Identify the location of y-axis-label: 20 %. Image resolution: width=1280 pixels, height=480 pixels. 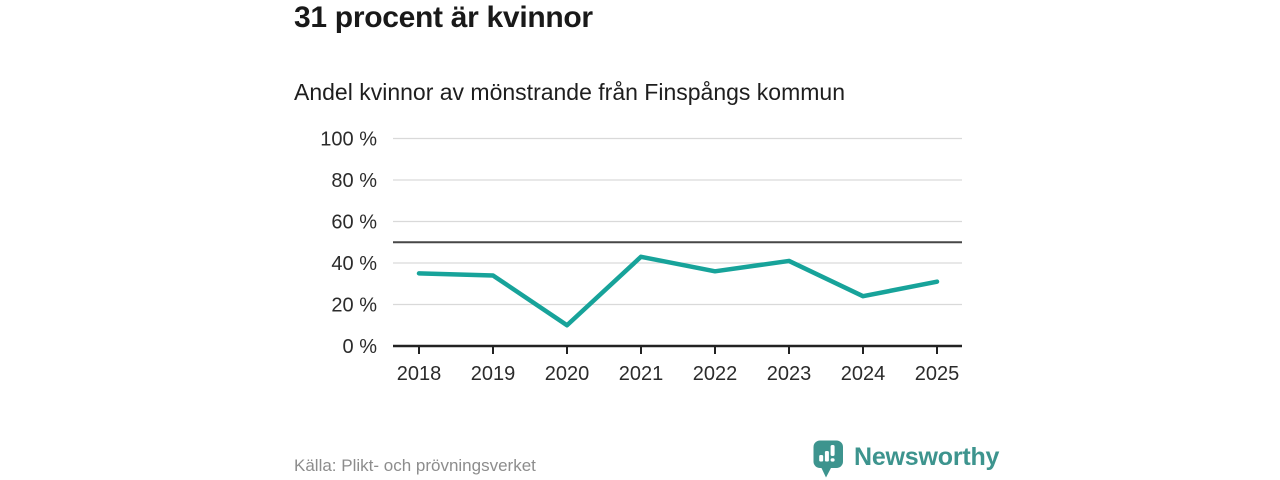
(354, 306).